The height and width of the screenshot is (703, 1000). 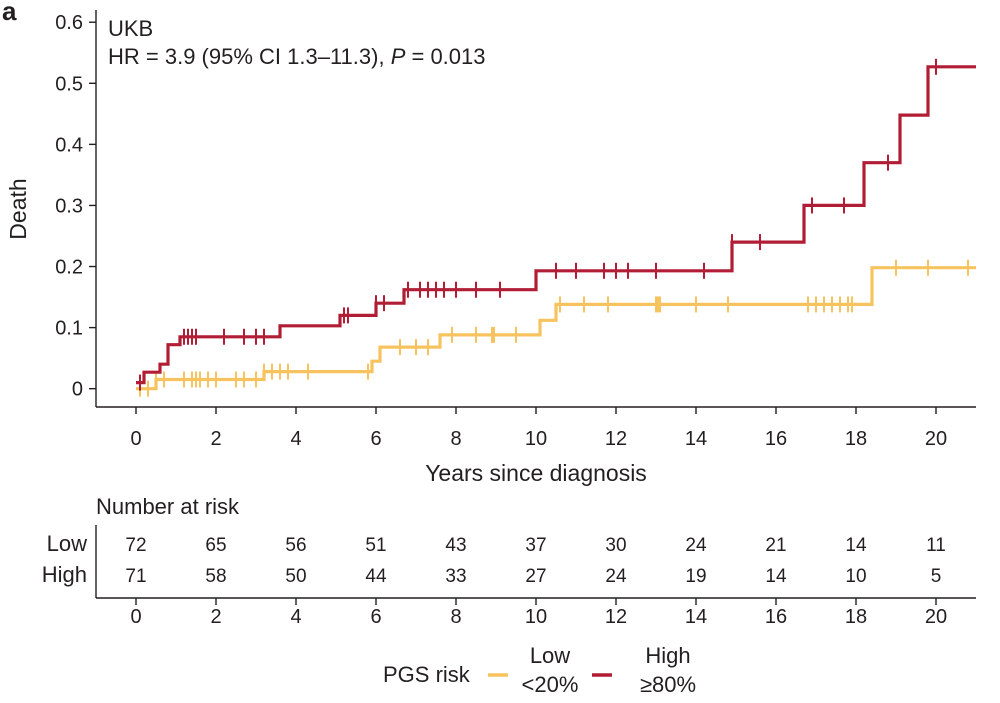 What do you see at coordinates (696, 617) in the screenshot?
I see `risk-x-tick-label: 14` at bounding box center [696, 617].